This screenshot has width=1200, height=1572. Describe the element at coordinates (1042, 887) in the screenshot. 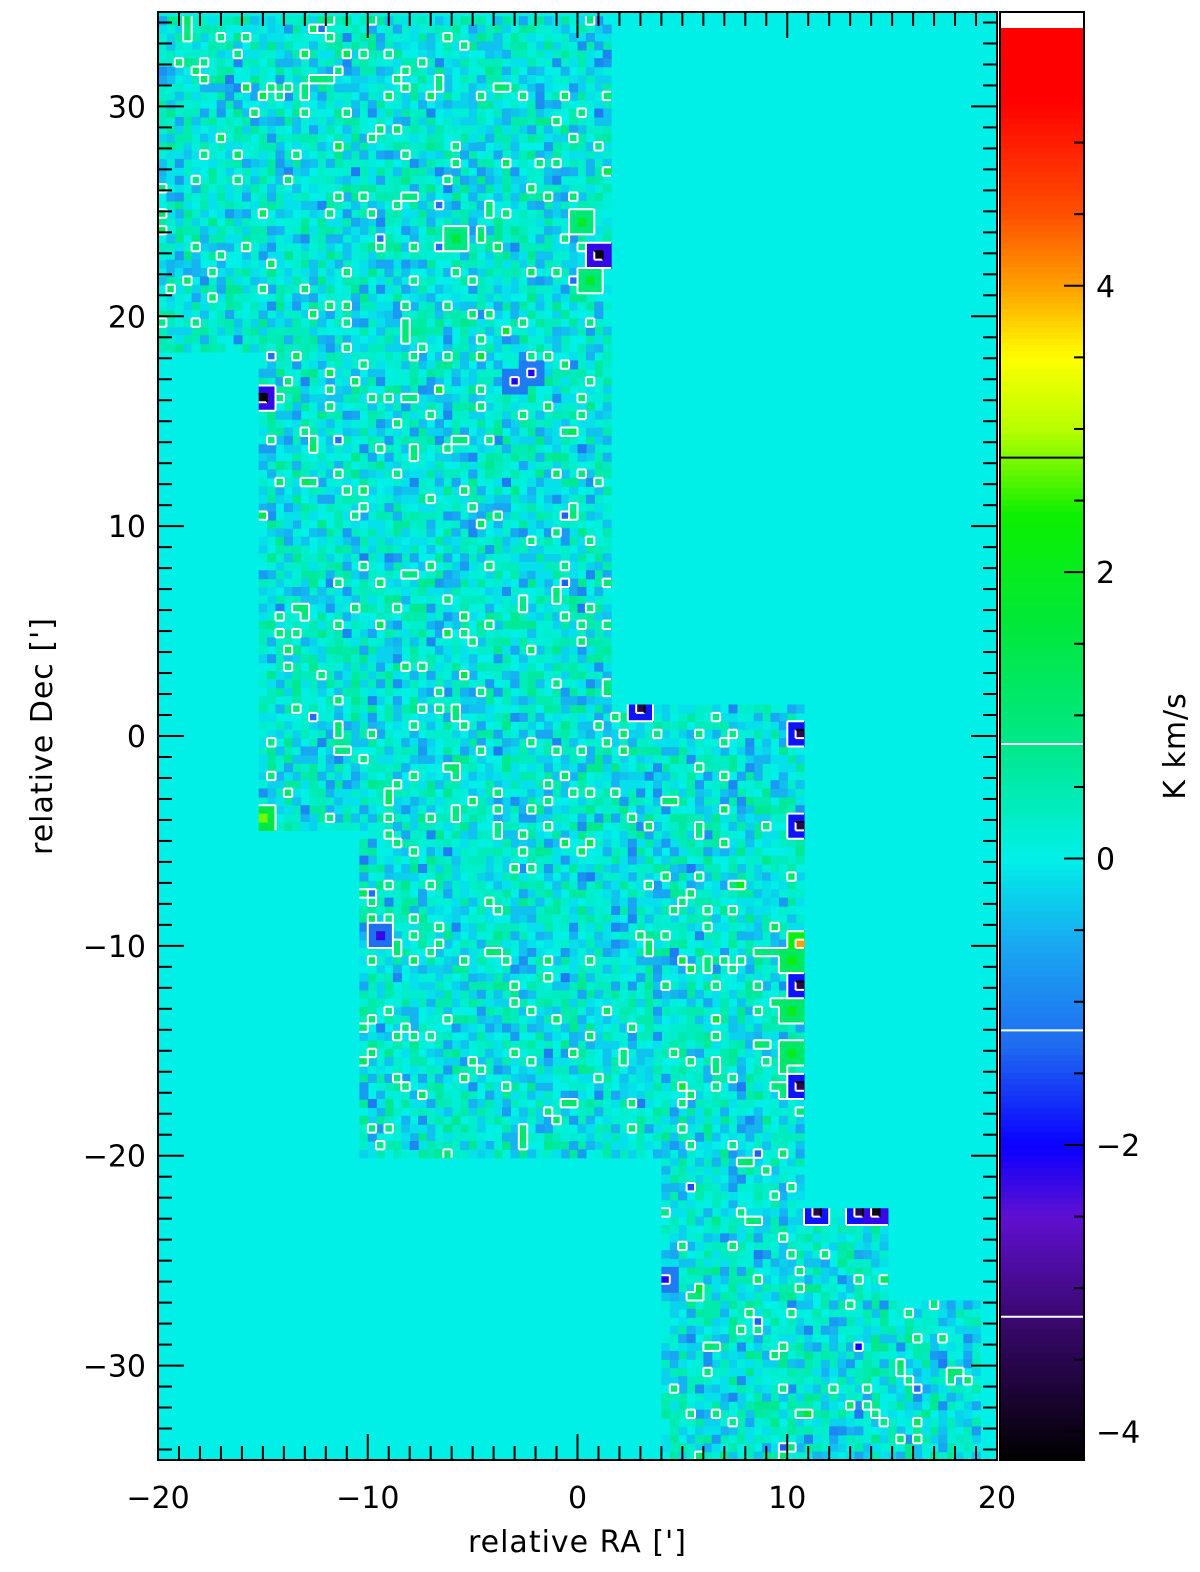

I see `colorbar-contour-lines` at that location.